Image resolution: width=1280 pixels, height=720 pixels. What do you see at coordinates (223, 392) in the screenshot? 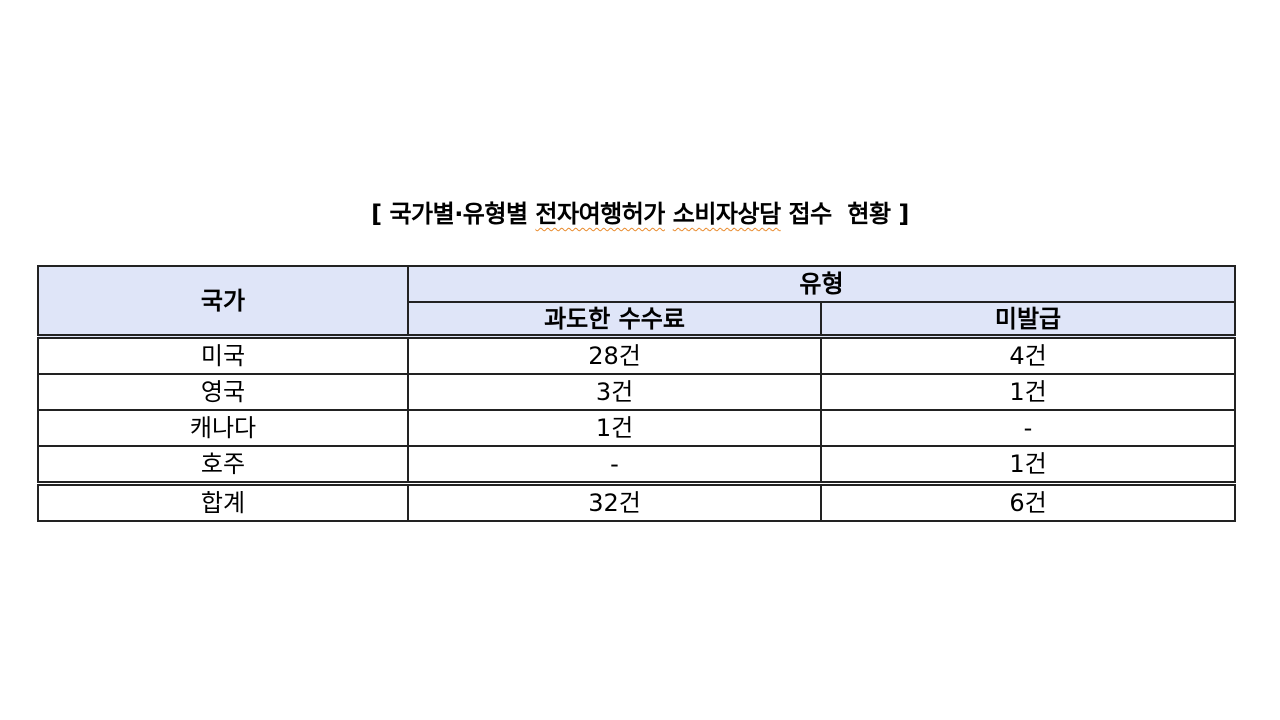
I see `cell-country: 영국` at bounding box center [223, 392].